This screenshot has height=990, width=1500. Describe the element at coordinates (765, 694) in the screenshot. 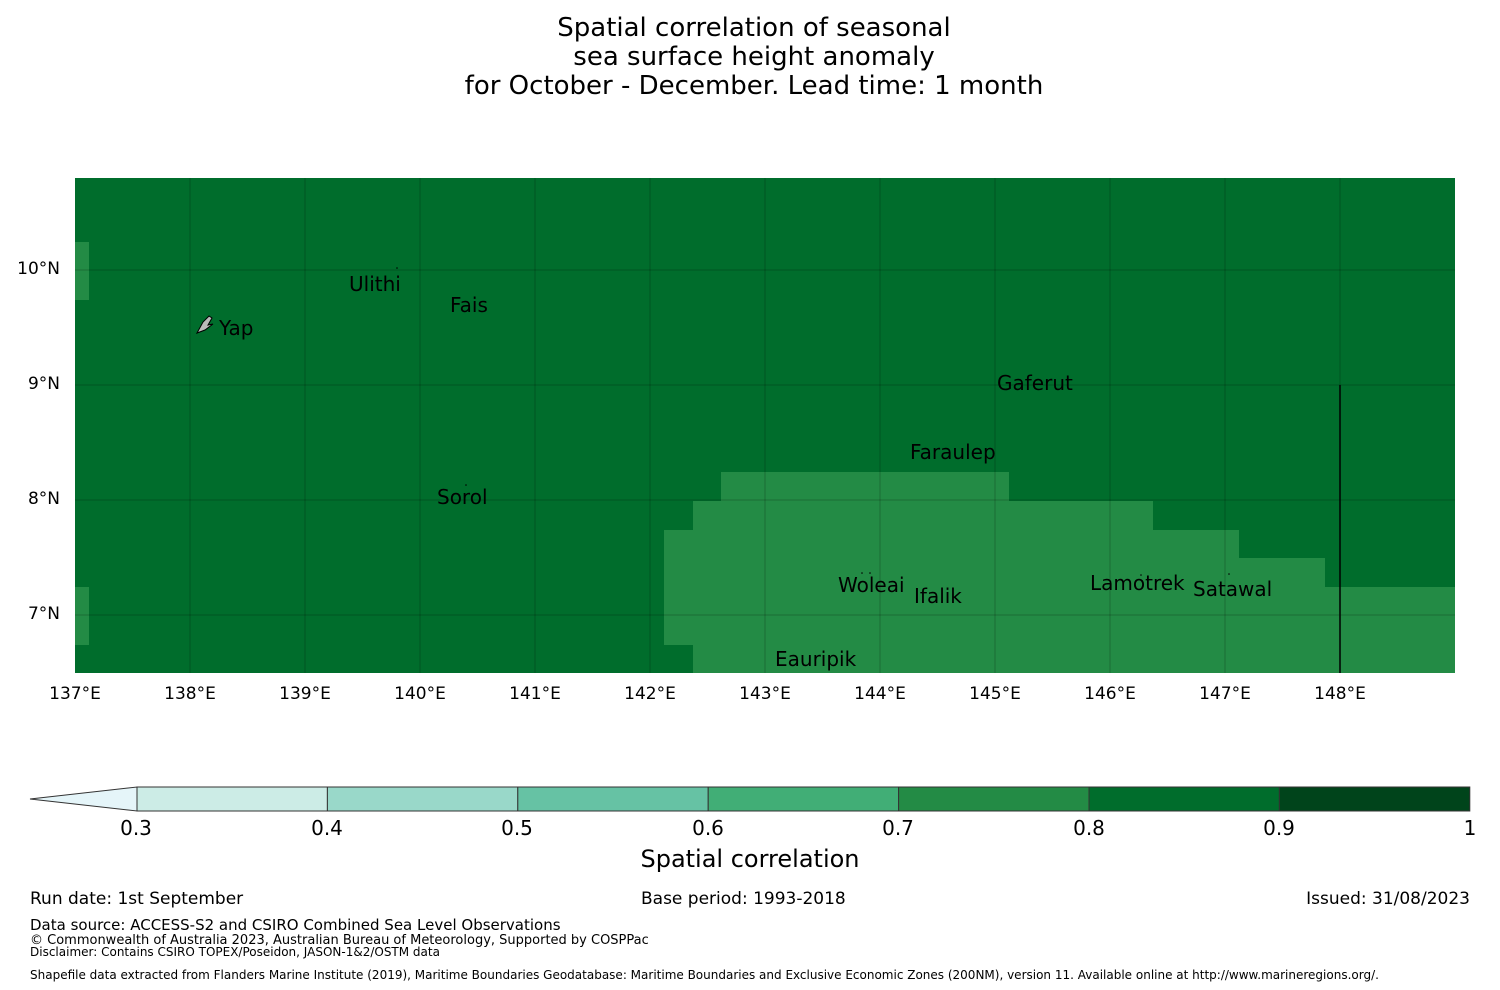

I see `lon-label-143e: 143°E` at that location.